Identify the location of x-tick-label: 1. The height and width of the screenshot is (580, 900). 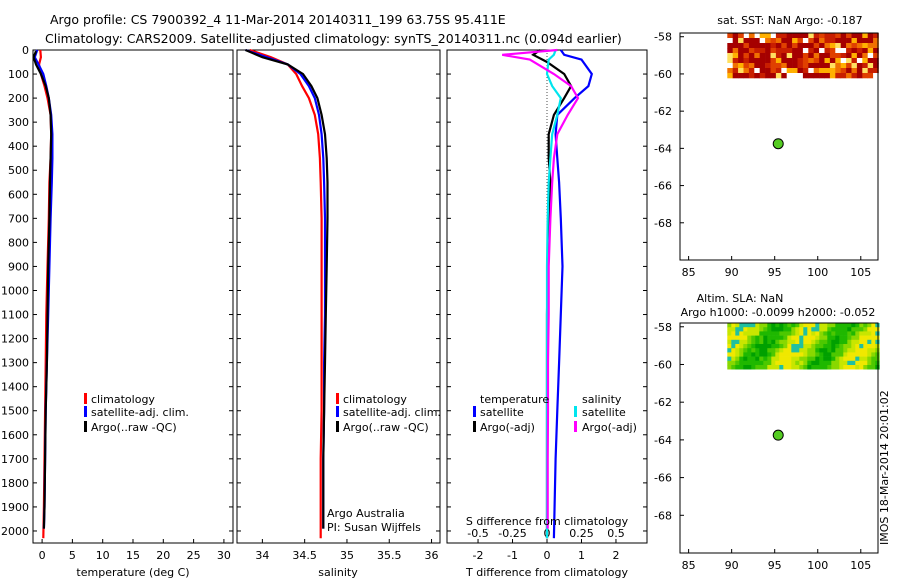
(581, 555).